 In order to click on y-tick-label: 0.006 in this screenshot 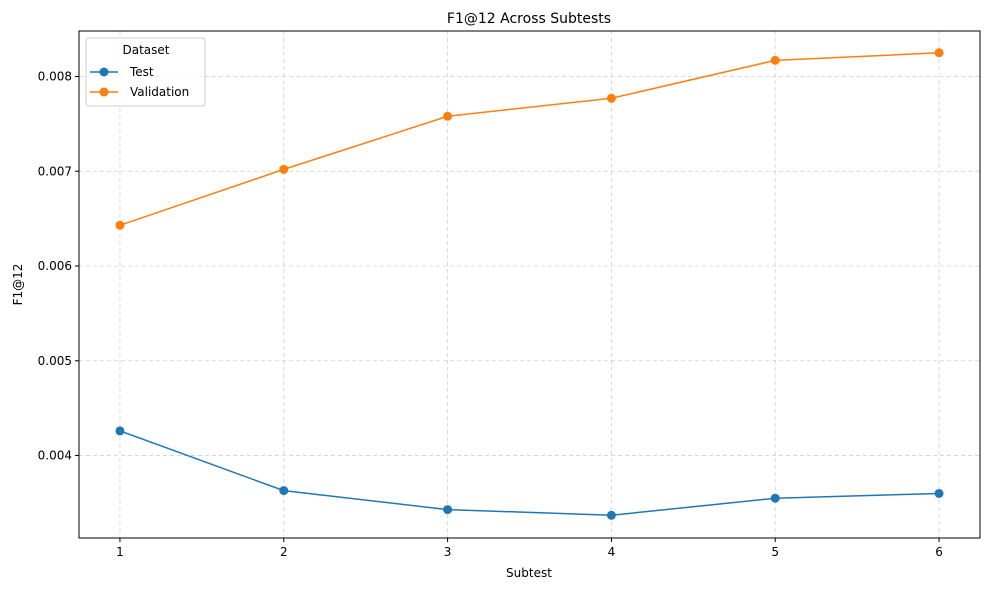, I will do `click(55, 266)`.